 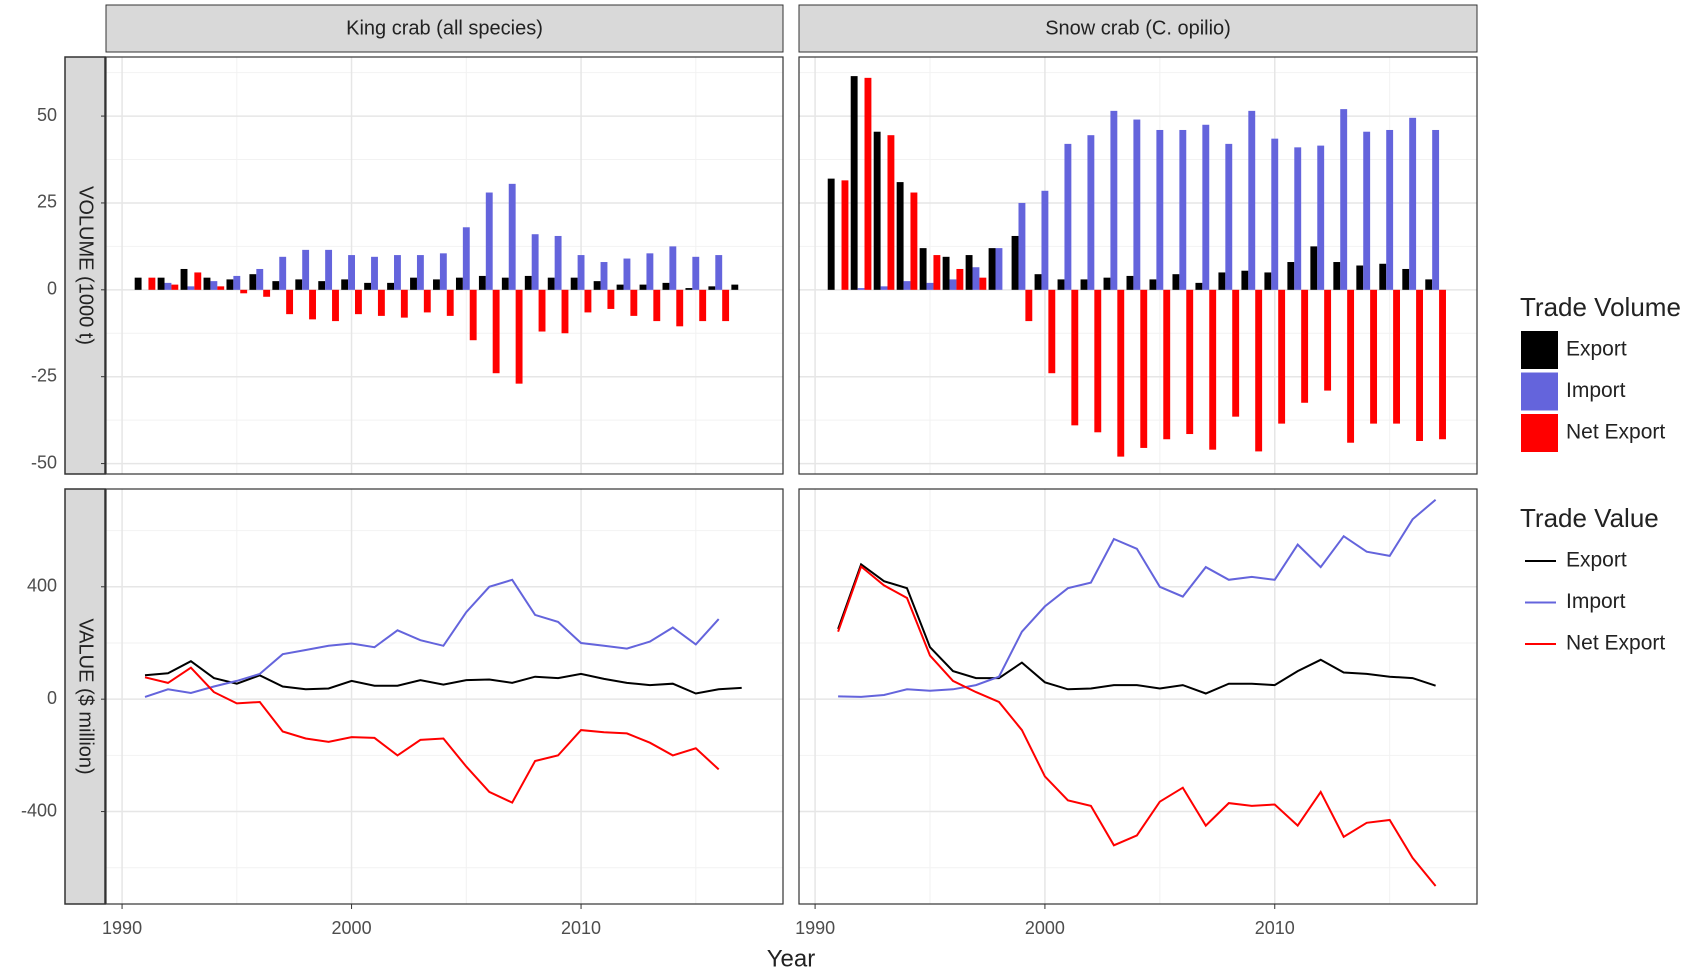 I want to click on legend-title: Trade Value, so click(x=1589, y=518).